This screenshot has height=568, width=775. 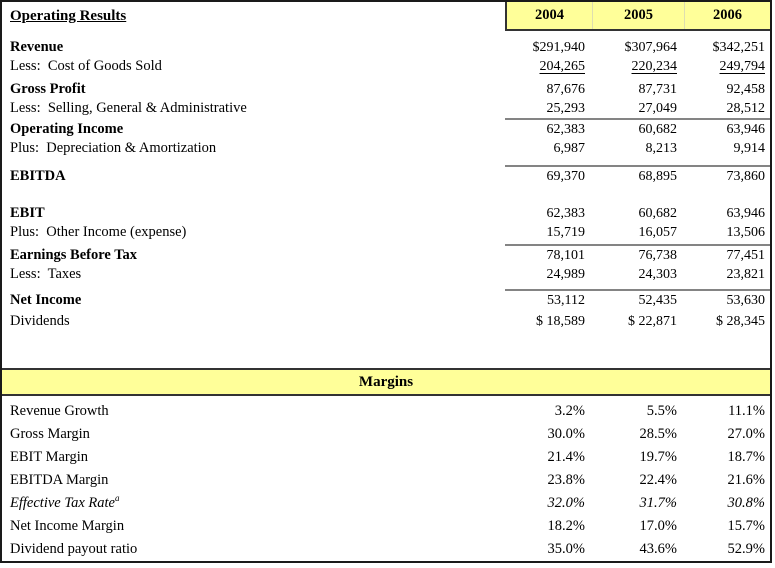 I want to click on cell-value: 28.5%, so click(x=658, y=434).